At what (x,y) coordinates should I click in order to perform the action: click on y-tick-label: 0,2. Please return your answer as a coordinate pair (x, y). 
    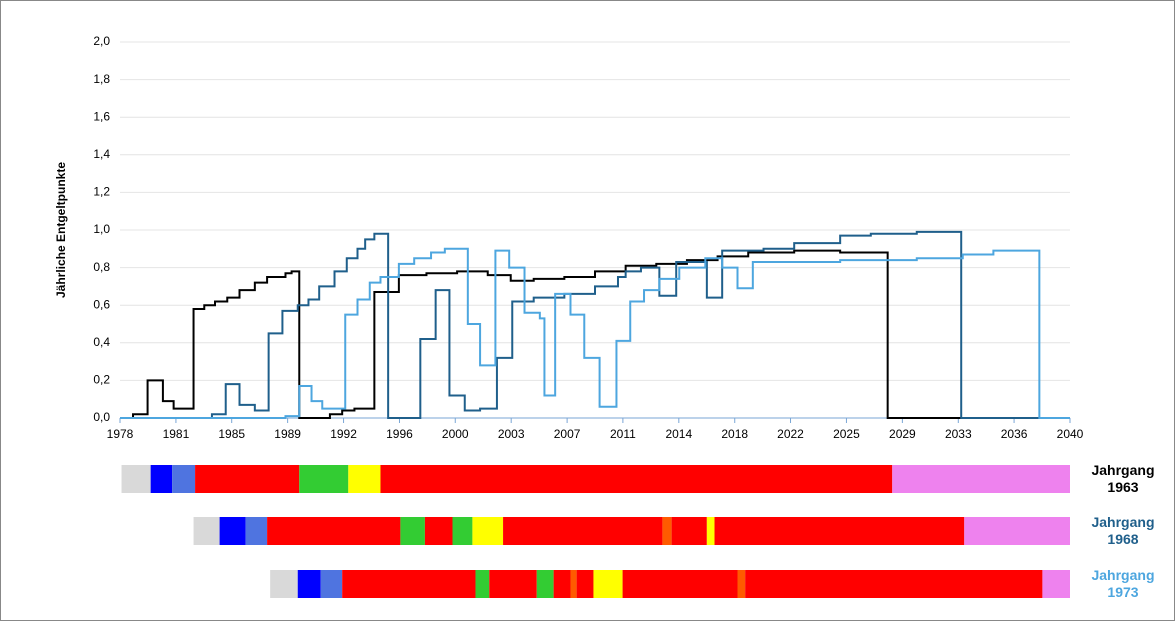
    Looking at the image, I should click on (101, 380).